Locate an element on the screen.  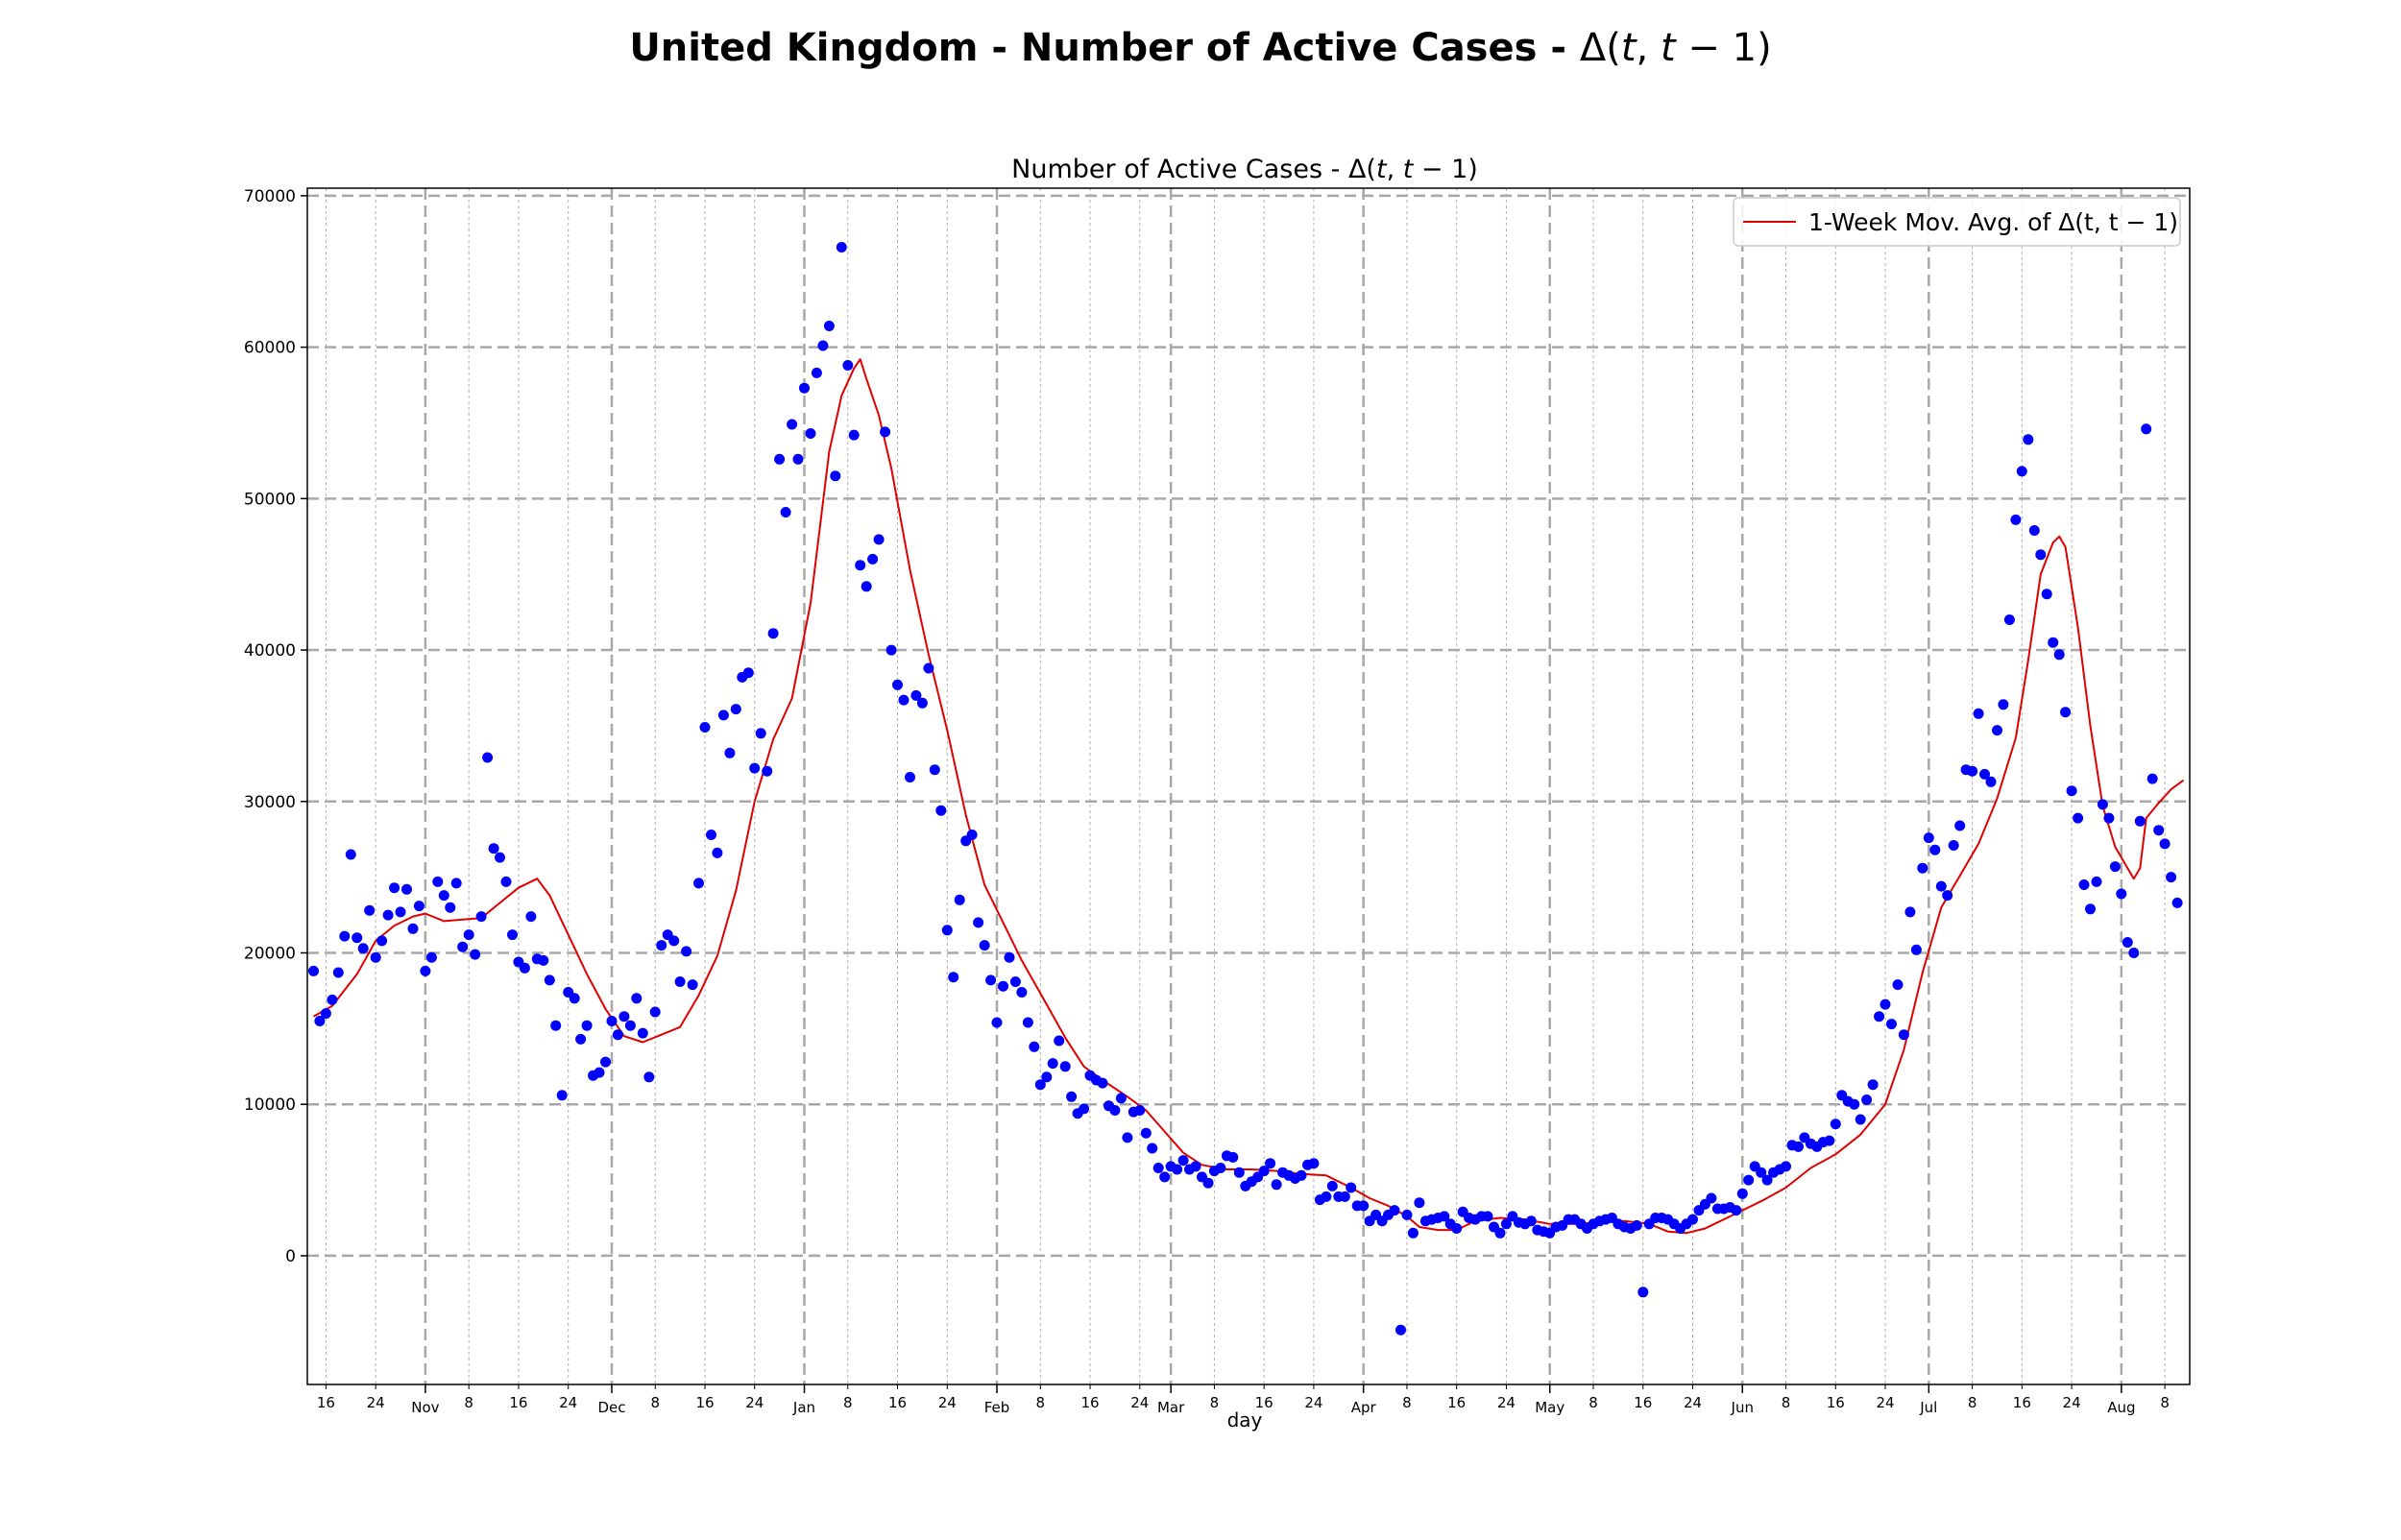
axes-title-t1: t is located at coordinates (1382, 170).